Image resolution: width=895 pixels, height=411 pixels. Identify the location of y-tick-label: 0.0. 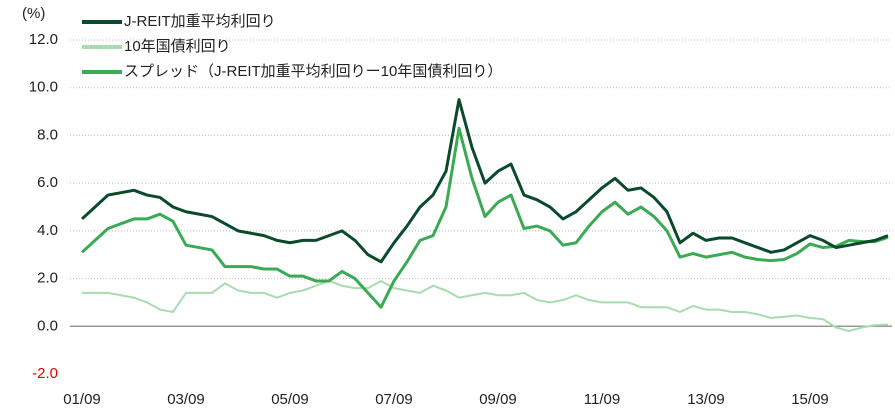
(47, 325).